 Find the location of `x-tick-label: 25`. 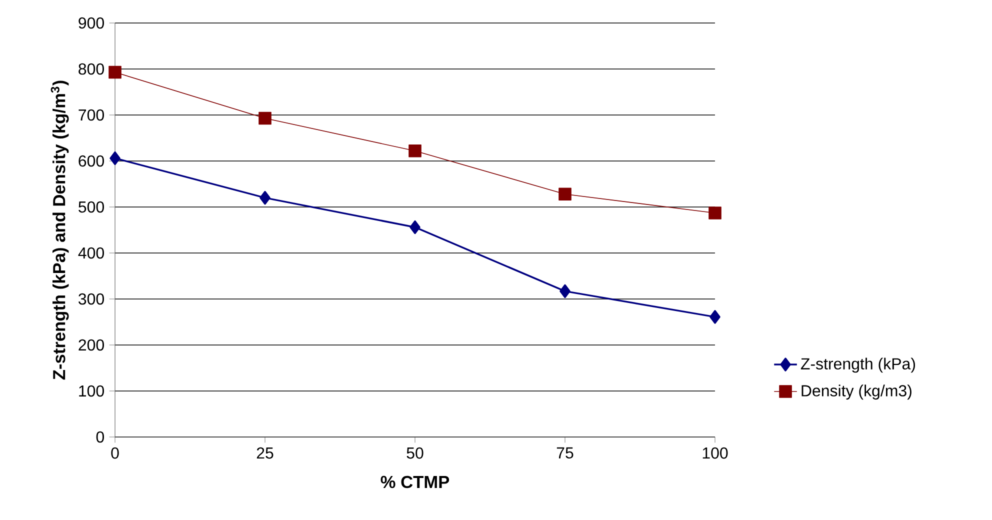

x-tick-label: 25 is located at coordinates (265, 453).